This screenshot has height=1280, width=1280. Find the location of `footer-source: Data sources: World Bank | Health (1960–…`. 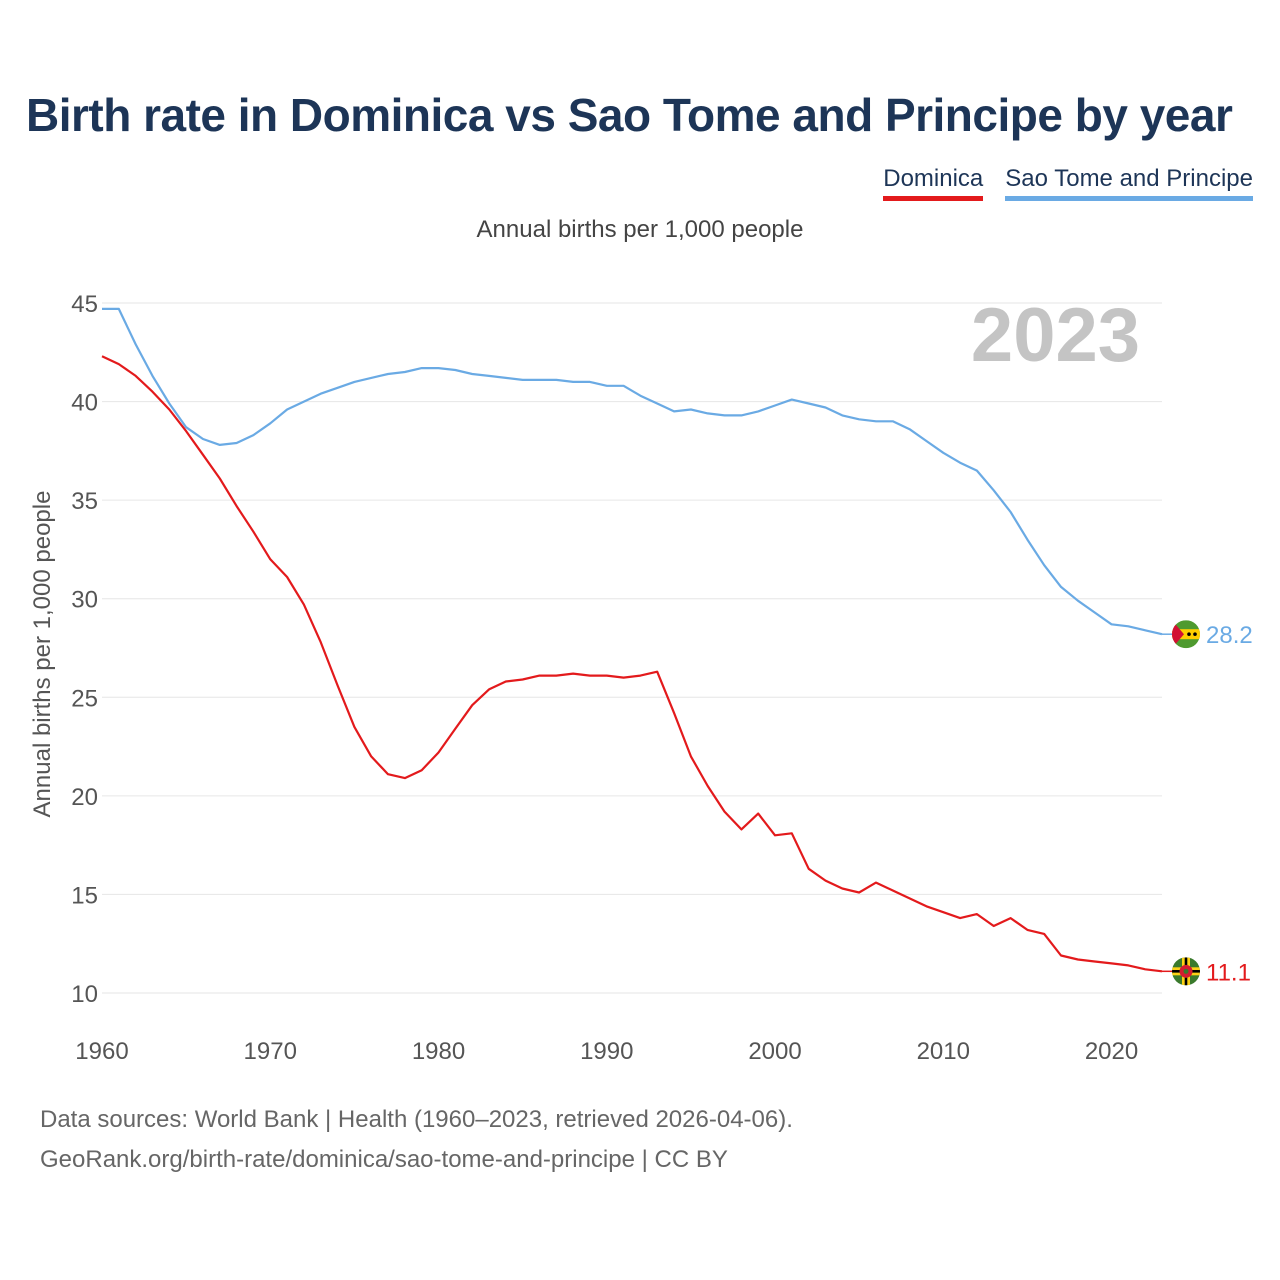

footer-source: Data sources: World Bank | Health (1960–… is located at coordinates (416, 1119).